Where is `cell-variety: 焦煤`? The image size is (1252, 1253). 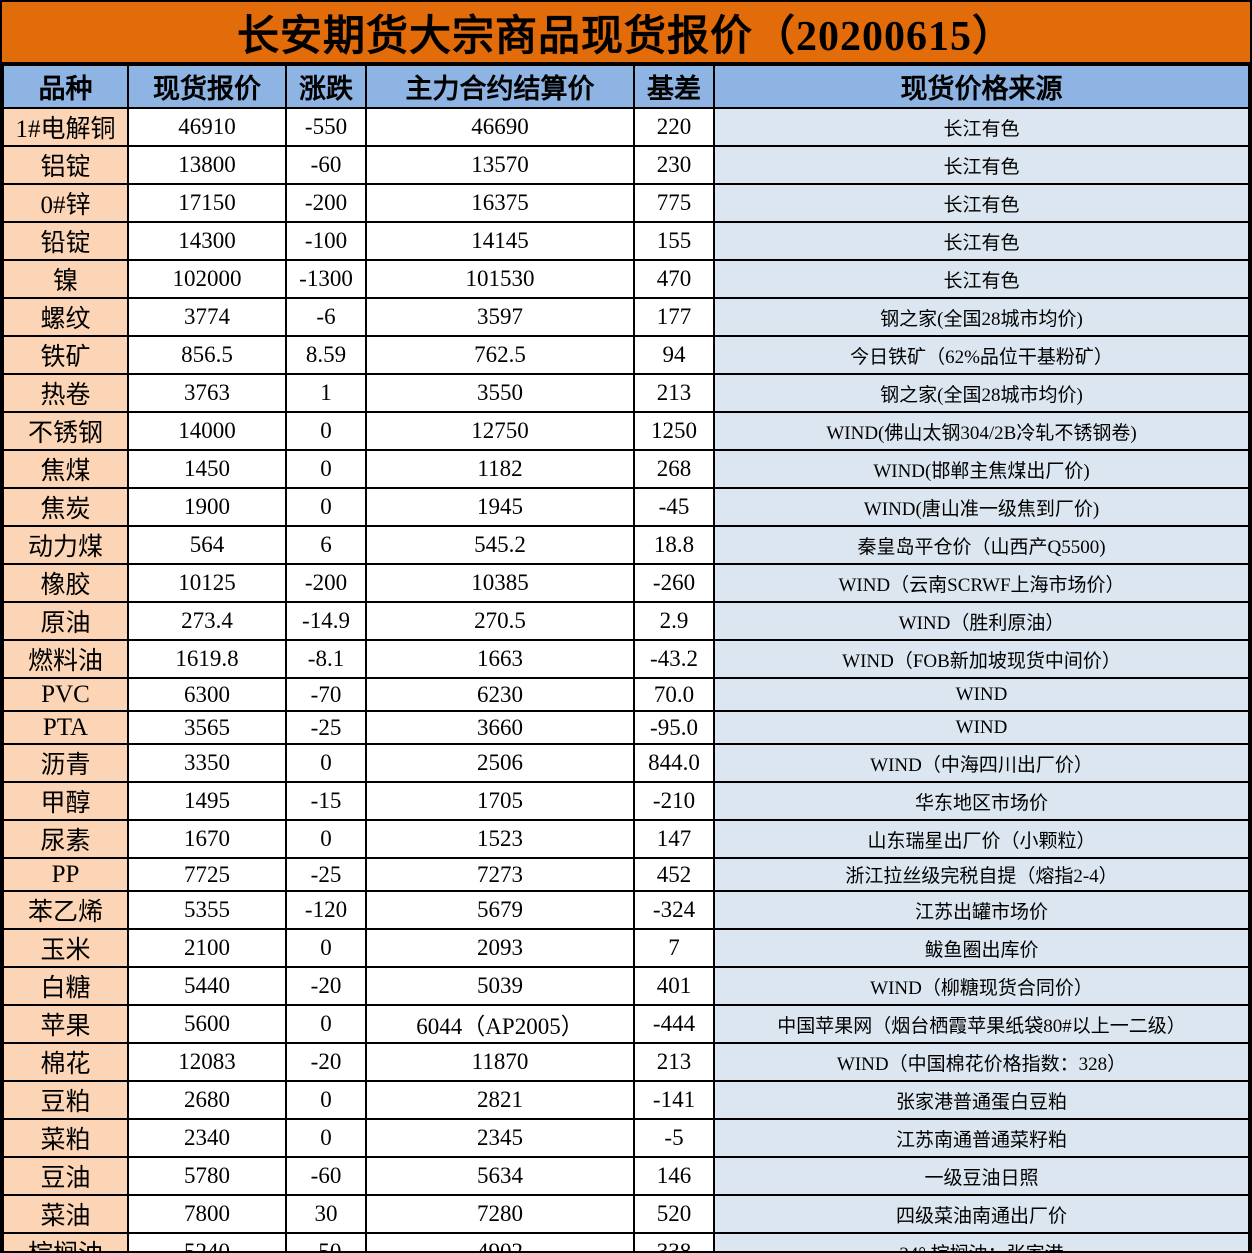 cell-variety: 焦煤 is located at coordinates (65, 469).